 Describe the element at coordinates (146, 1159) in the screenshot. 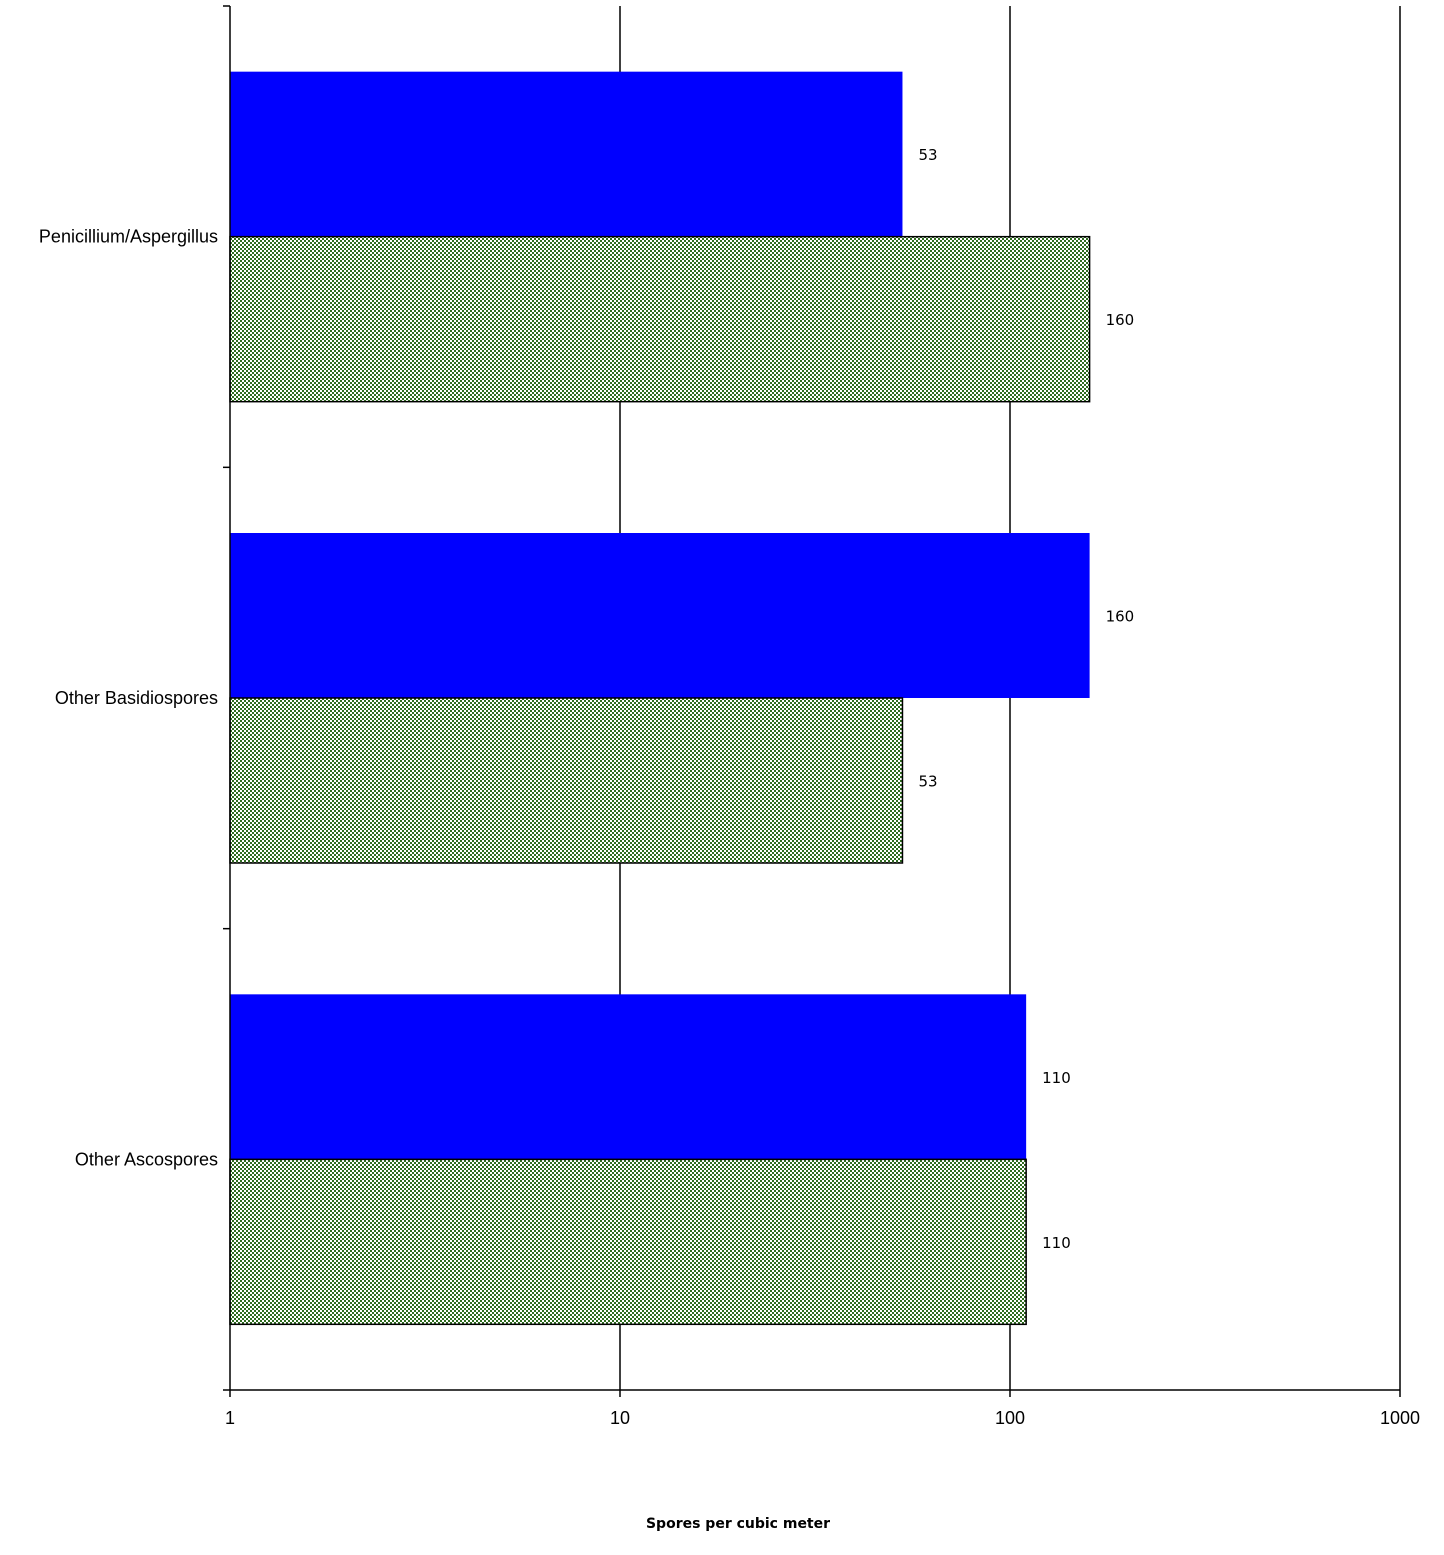

I see `category-label: Other Ascospores` at that location.